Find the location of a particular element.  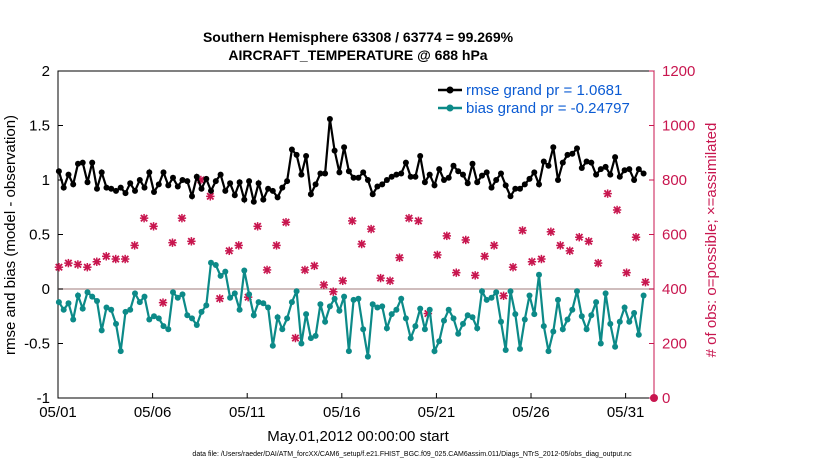

x-tick-label: 05/21 is located at coordinates (437, 412).